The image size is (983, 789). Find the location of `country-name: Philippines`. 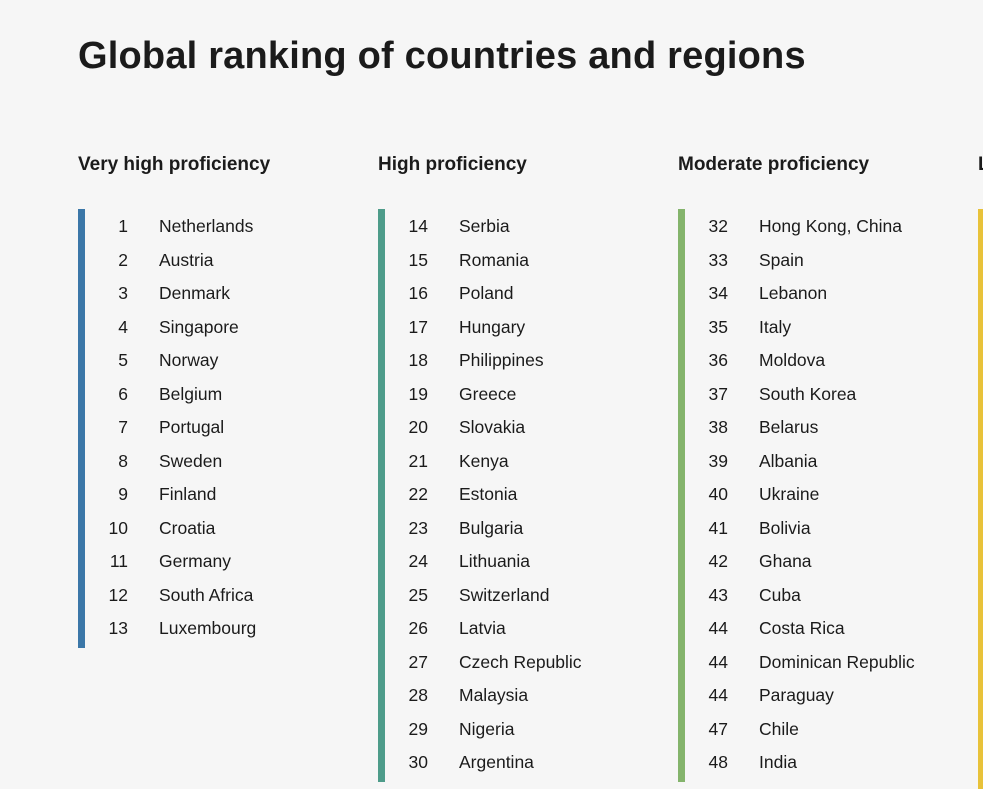

country-name: Philippines is located at coordinates (501, 360).